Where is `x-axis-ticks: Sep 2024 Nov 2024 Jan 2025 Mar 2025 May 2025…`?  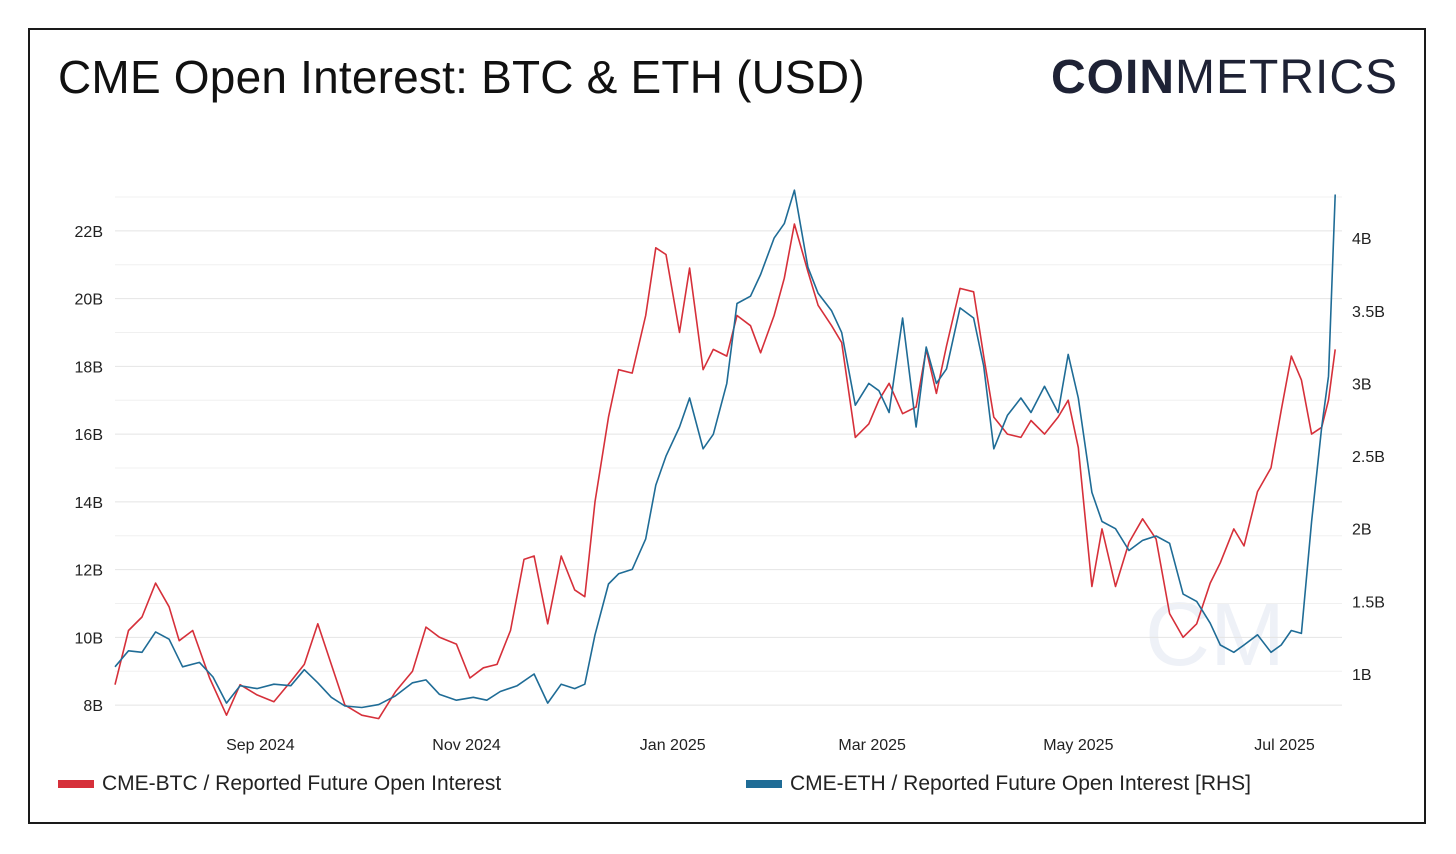 x-axis-ticks: Sep 2024 Nov 2024 Jan 2025 Mar 2025 May 2025… is located at coordinates (770, 745).